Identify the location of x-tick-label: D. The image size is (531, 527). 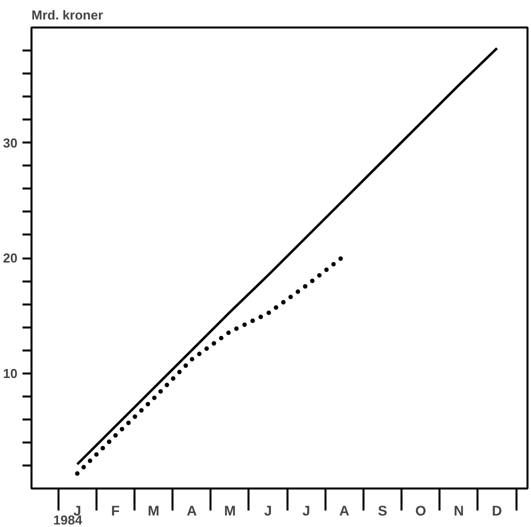
(497, 510).